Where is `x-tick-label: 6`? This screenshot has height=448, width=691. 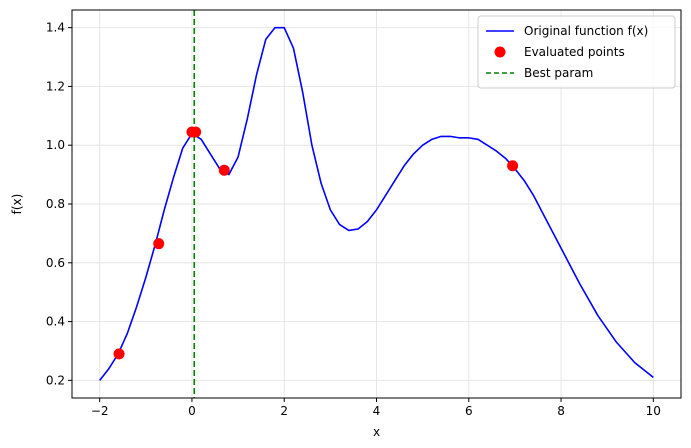 x-tick-label: 6 is located at coordinates (469, 411).